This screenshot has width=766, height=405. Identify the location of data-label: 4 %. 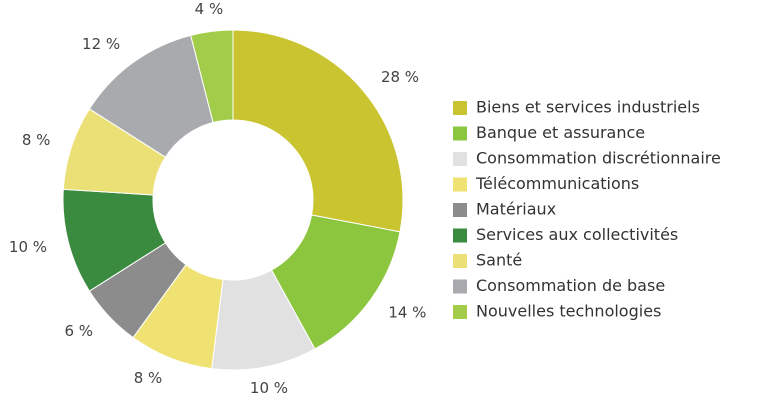
(209, 9).